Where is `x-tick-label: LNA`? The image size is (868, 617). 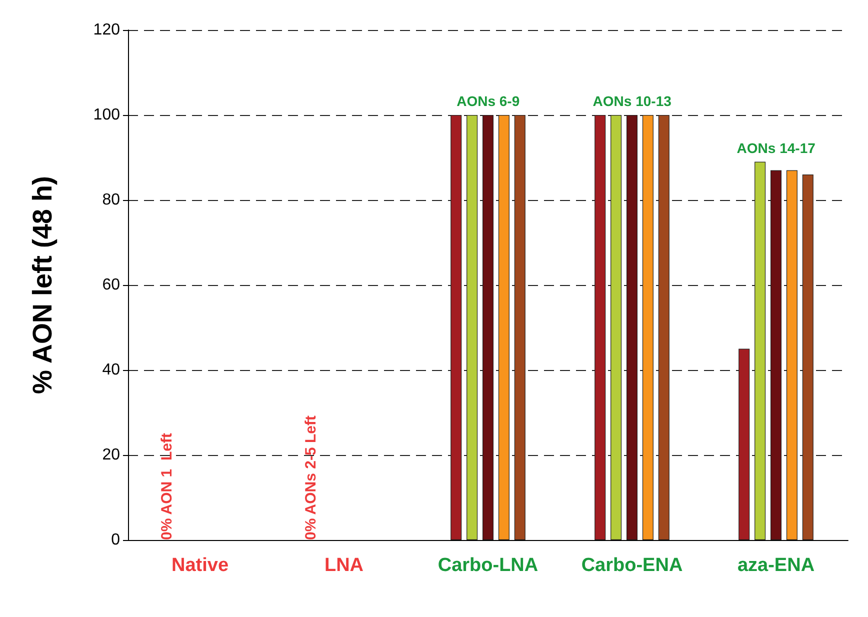
x-tick-label: LNA is located at coordinates (344, 565).